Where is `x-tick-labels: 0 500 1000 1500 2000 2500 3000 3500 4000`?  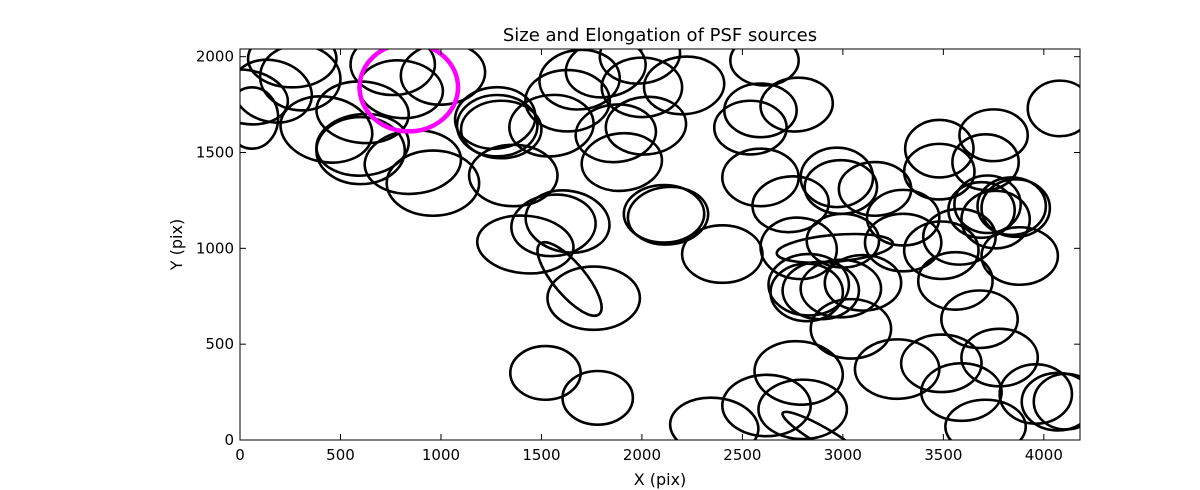
x-tick-labels: 0 500 1000 1500 2000 2500 3000 3500 4000 is located at coordinates (649, 455).